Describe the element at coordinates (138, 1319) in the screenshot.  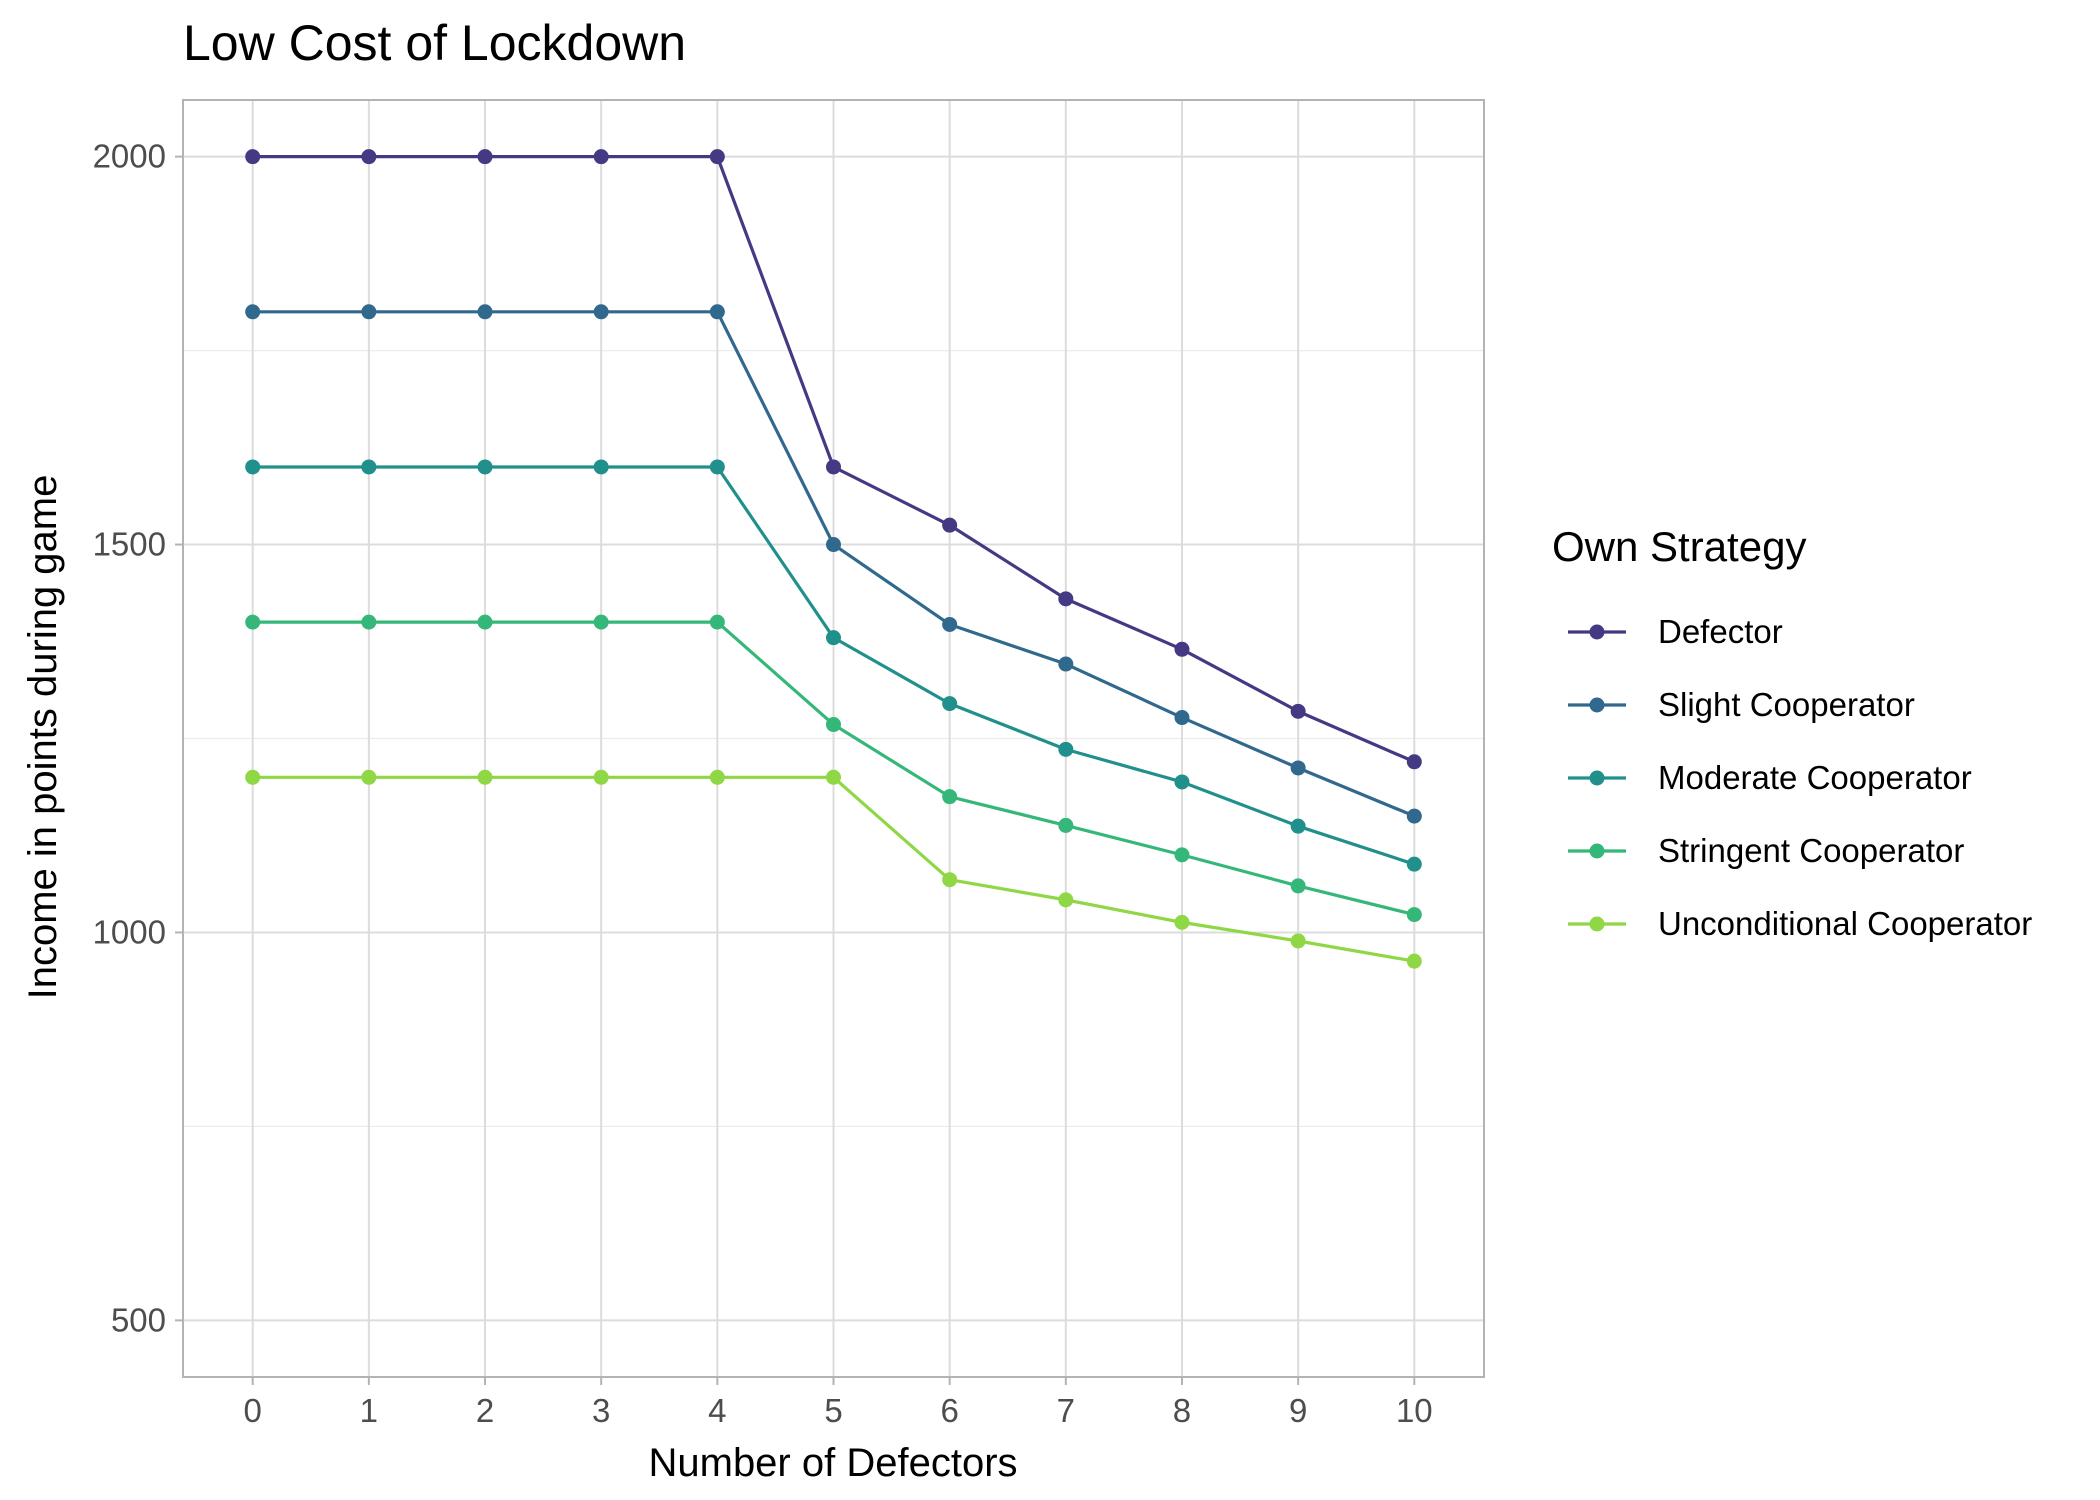
I see `y-tick-label: 500` at that location.